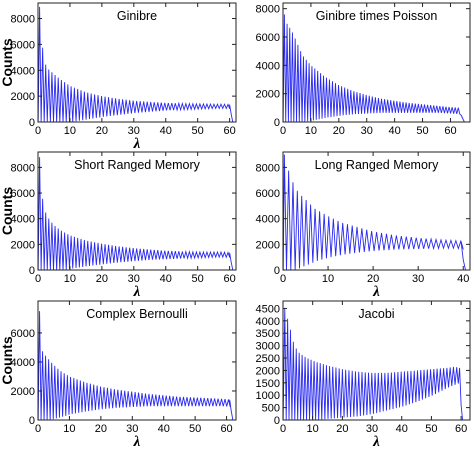  I want to click on y-tick-label: 1000, so click(268, 396).